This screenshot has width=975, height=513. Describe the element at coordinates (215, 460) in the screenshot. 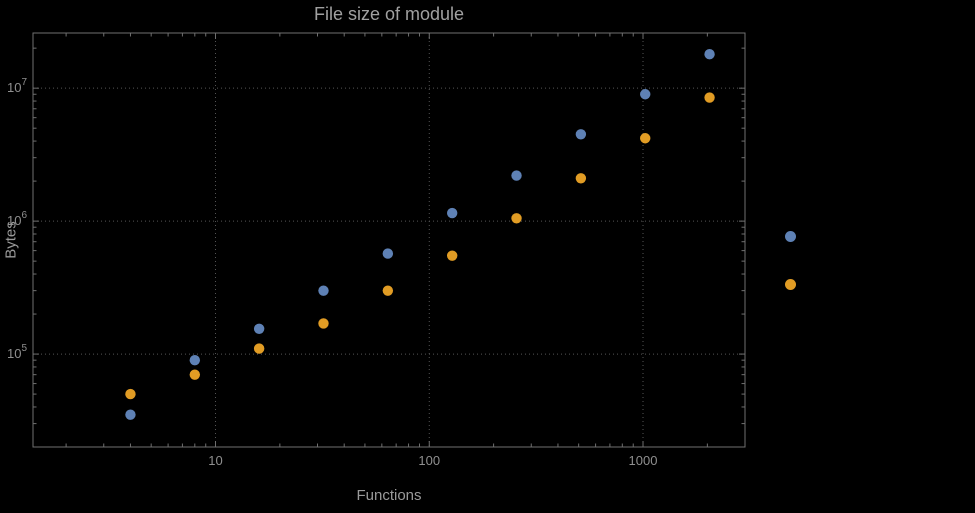

I see `x-tick-label: 10` at that location.